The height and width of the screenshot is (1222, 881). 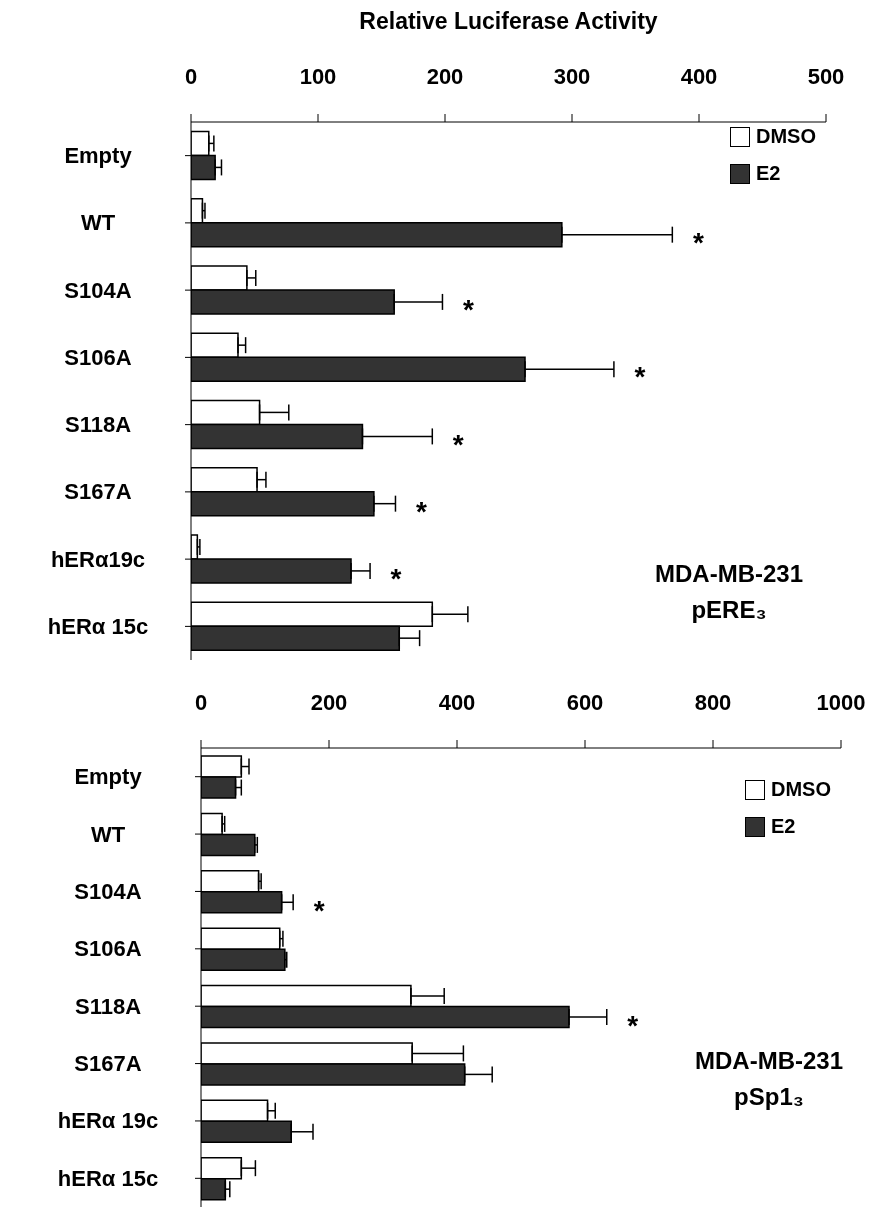 I want to click on x-tick-label: 300, so click(x=572, y=76).